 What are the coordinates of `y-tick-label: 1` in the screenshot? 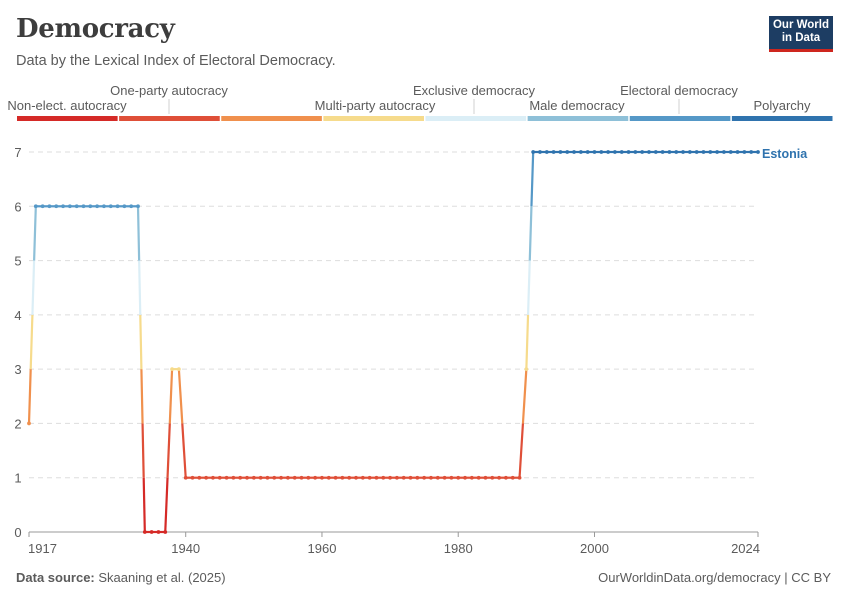 It's located at (17, 478).